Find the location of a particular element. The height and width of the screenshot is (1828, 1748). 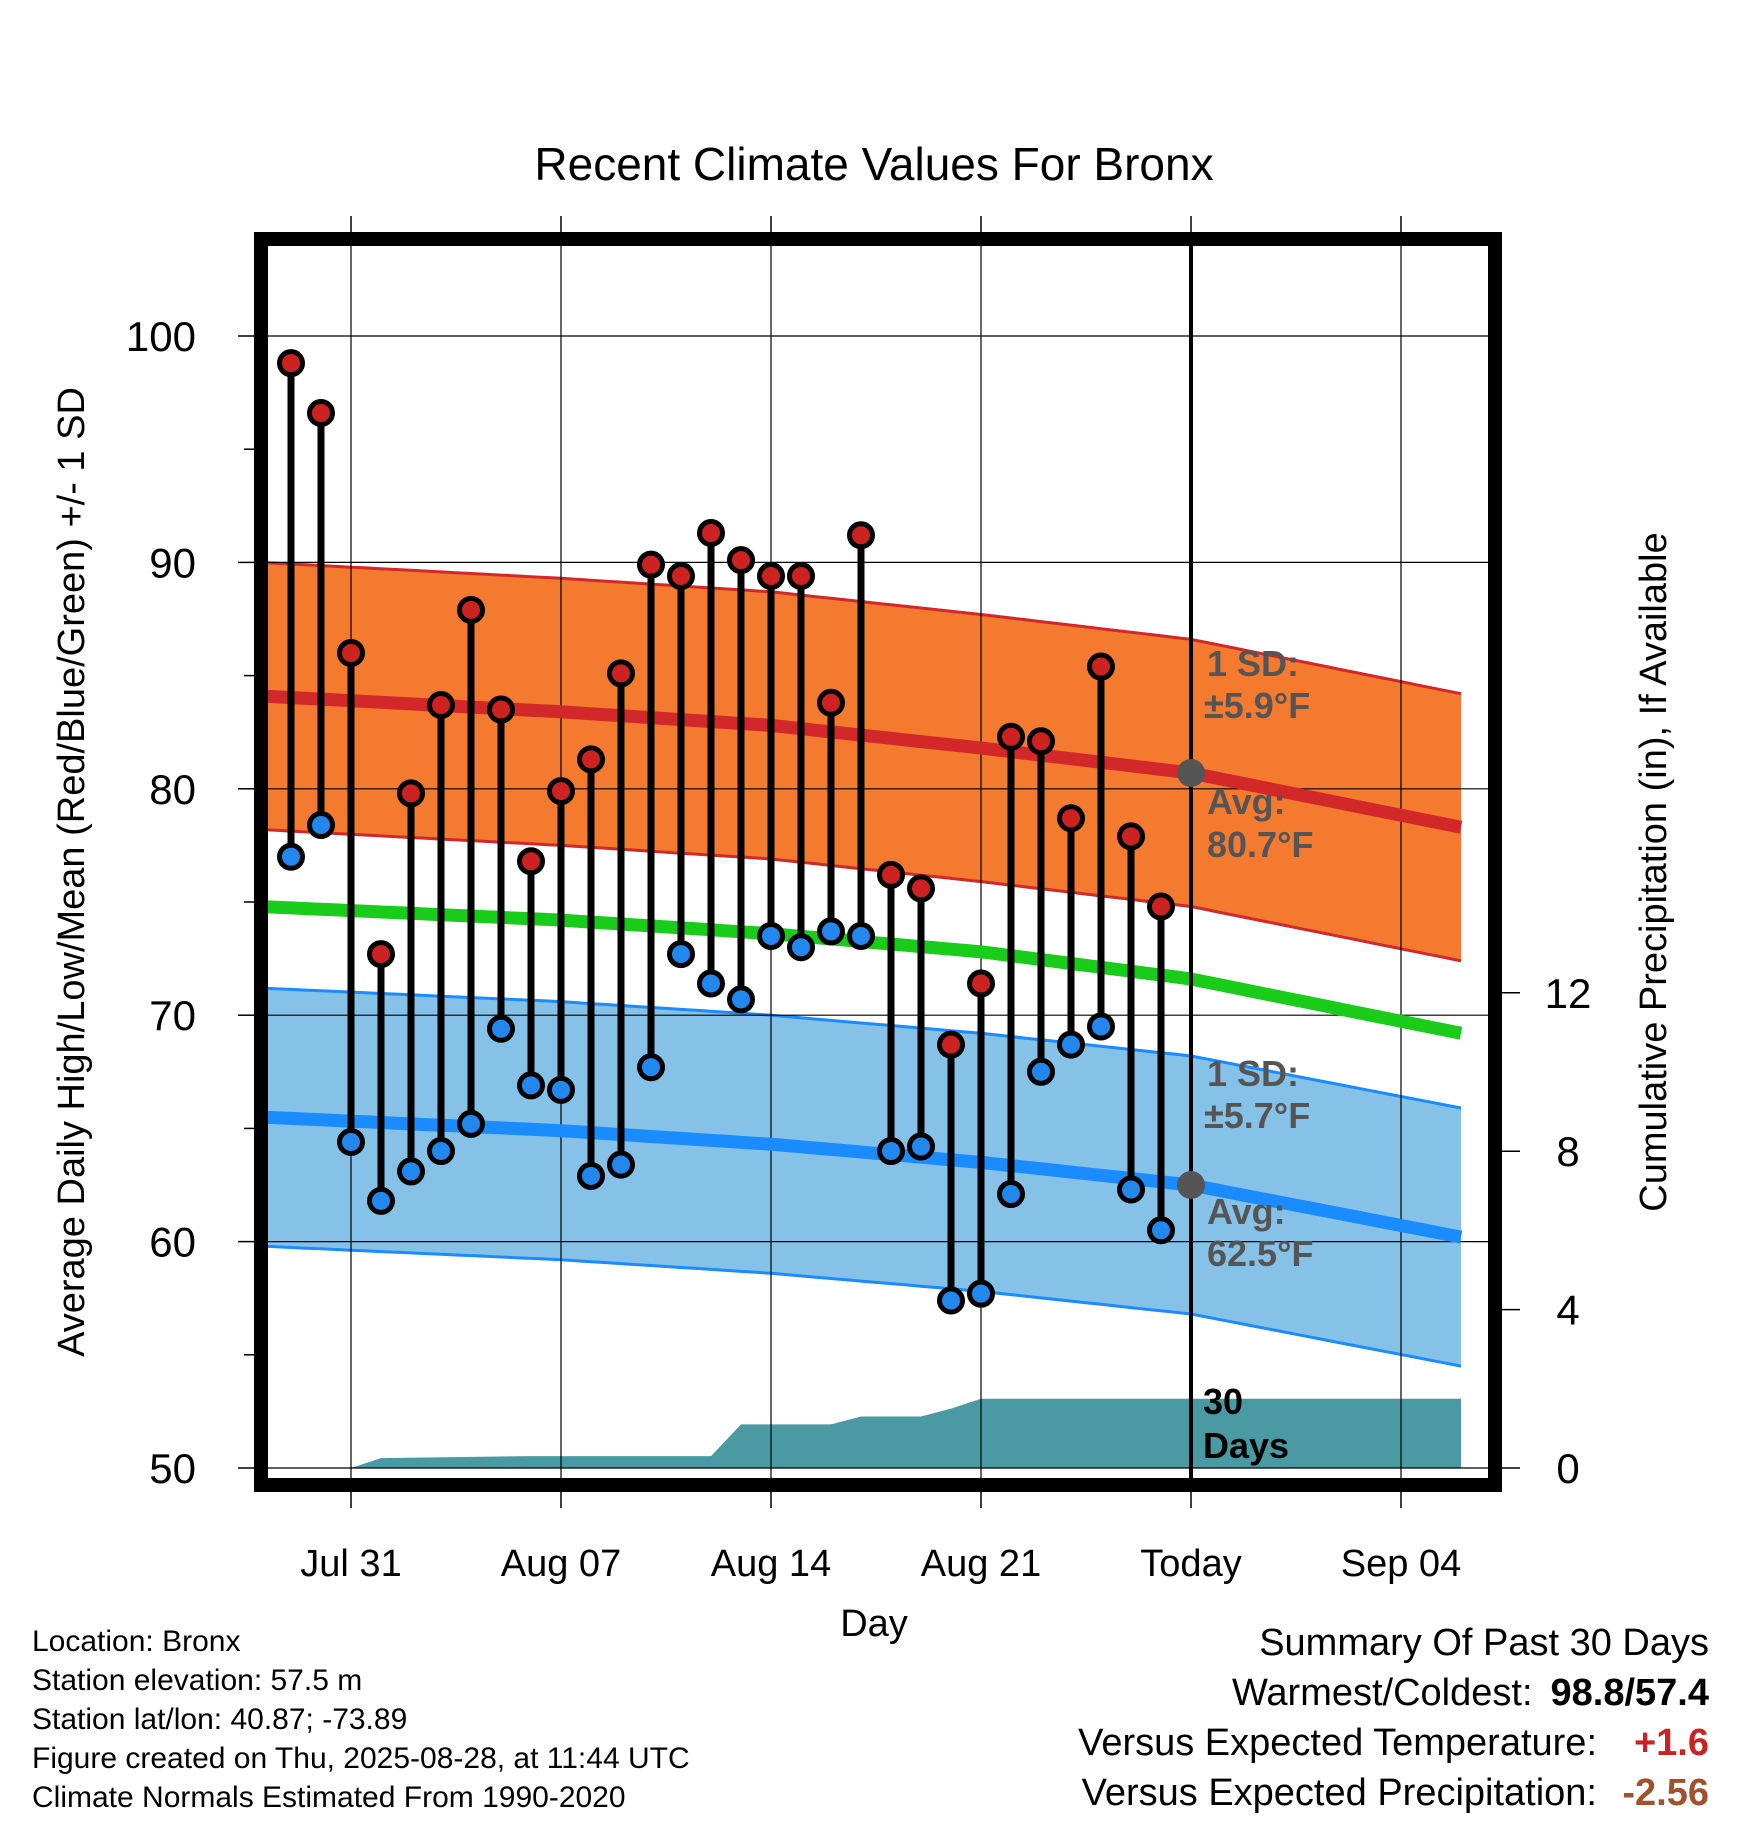

x-tick-label: Aug 21 is located at coordinates (981, 1564).